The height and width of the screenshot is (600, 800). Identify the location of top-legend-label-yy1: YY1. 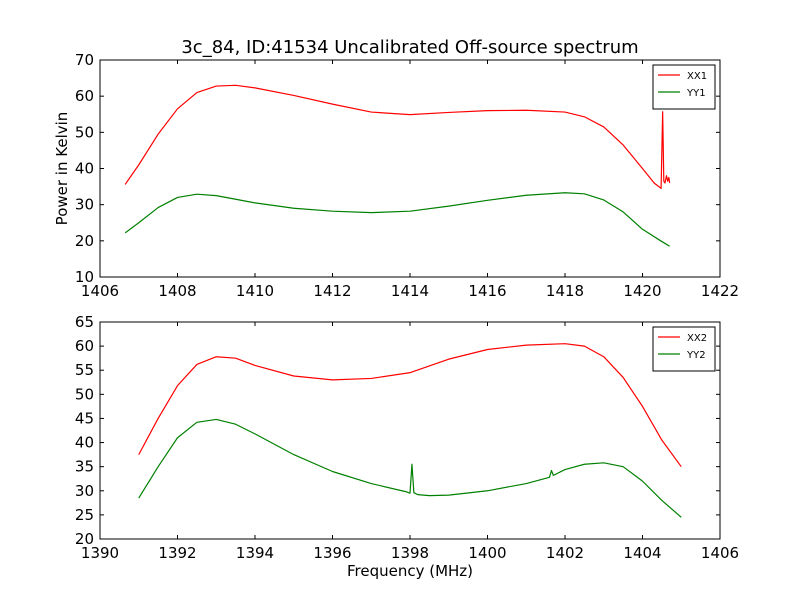
(696, 93).